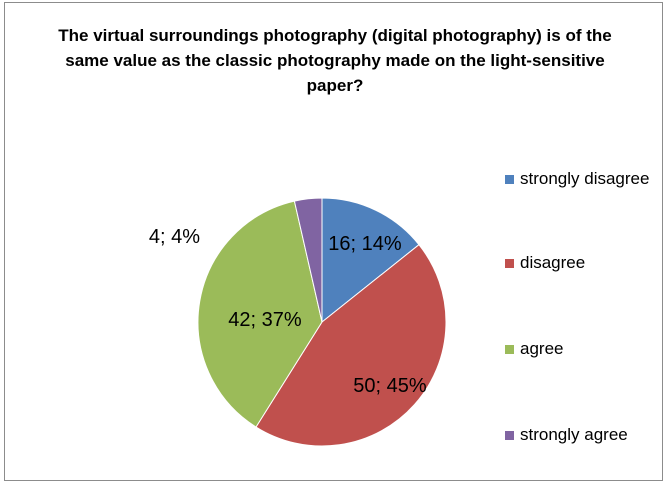 The image size is (668, 485). Describe the element at coordinates (580, 349) in the screenshot. I see `legend-item-agree: agree` at that location.